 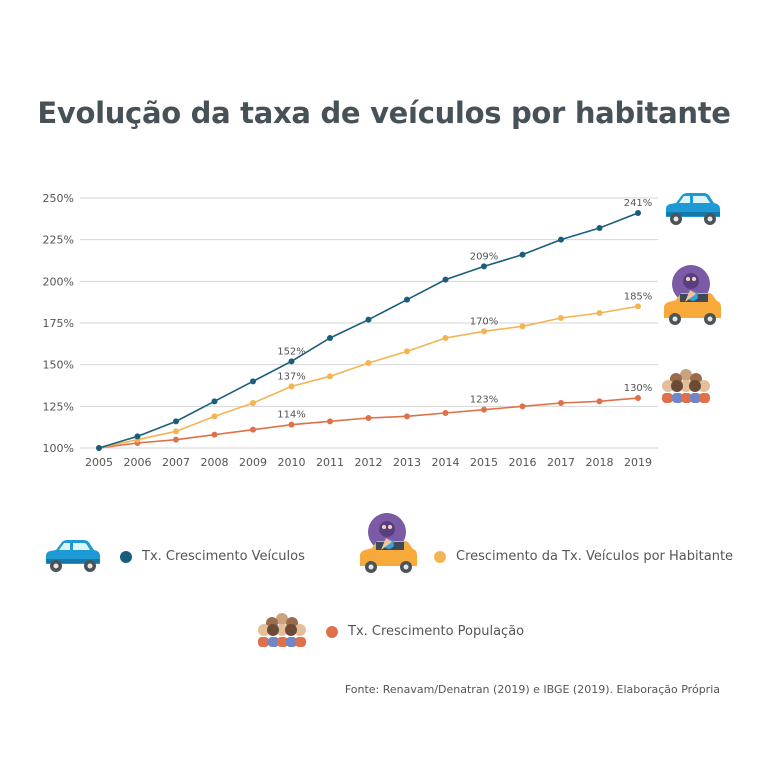 I want to click on y-tick-label: 200%, so click(x=58, y=281).